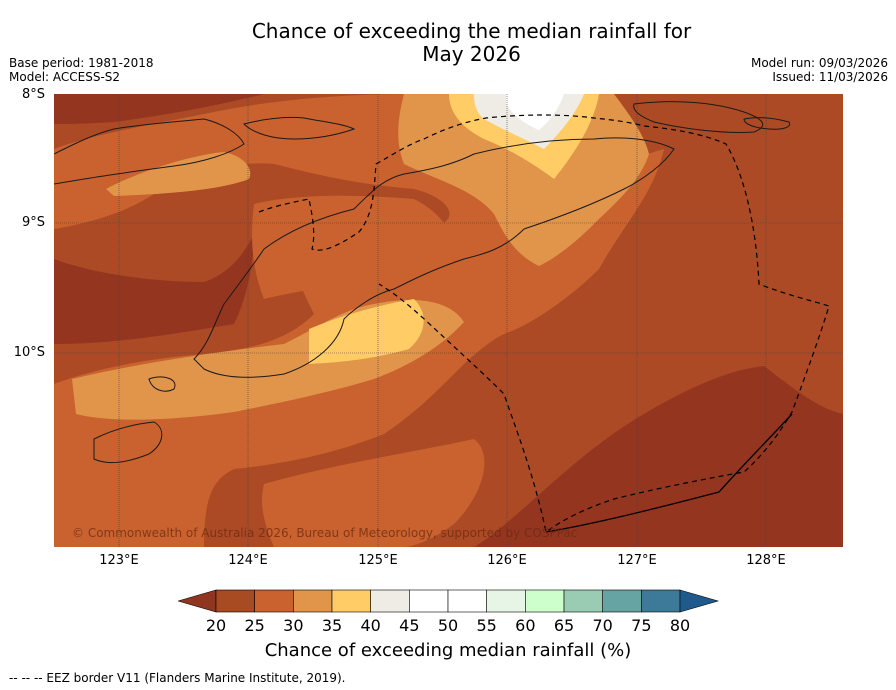  I want to click on colorbar-tick-label: 50, so click(448, 625).